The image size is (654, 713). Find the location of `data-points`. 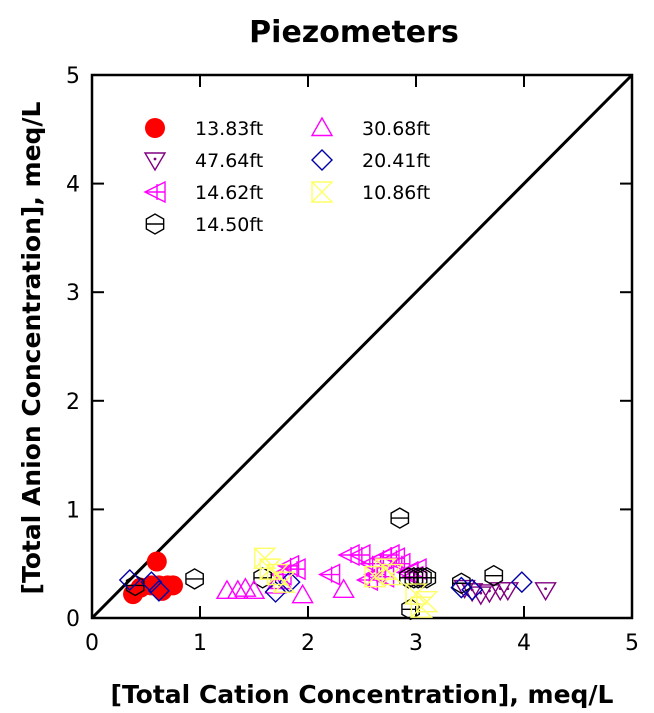

data-points is located at coordinates (337, 564).